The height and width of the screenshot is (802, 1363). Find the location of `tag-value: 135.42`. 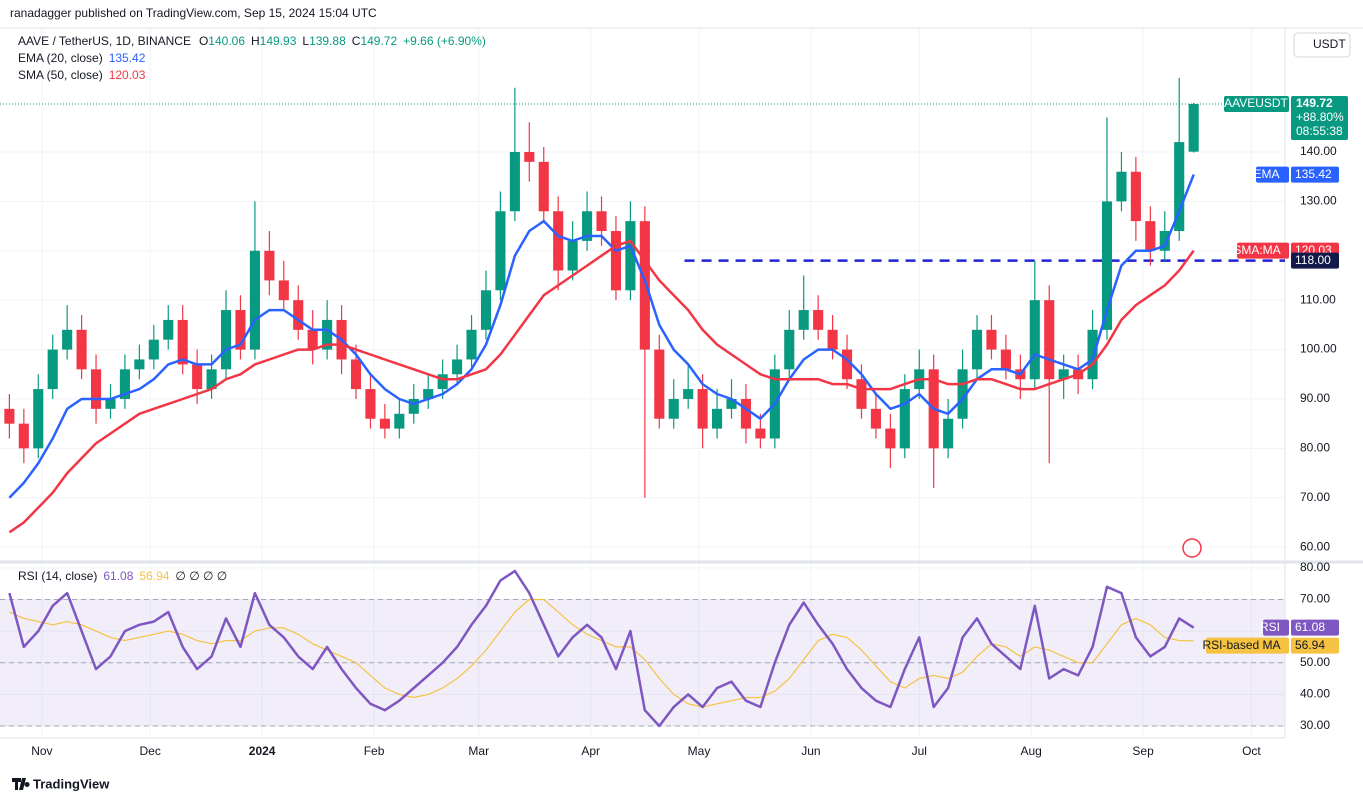

tag-value: 135.42 is located at coordinates (1313, 174).